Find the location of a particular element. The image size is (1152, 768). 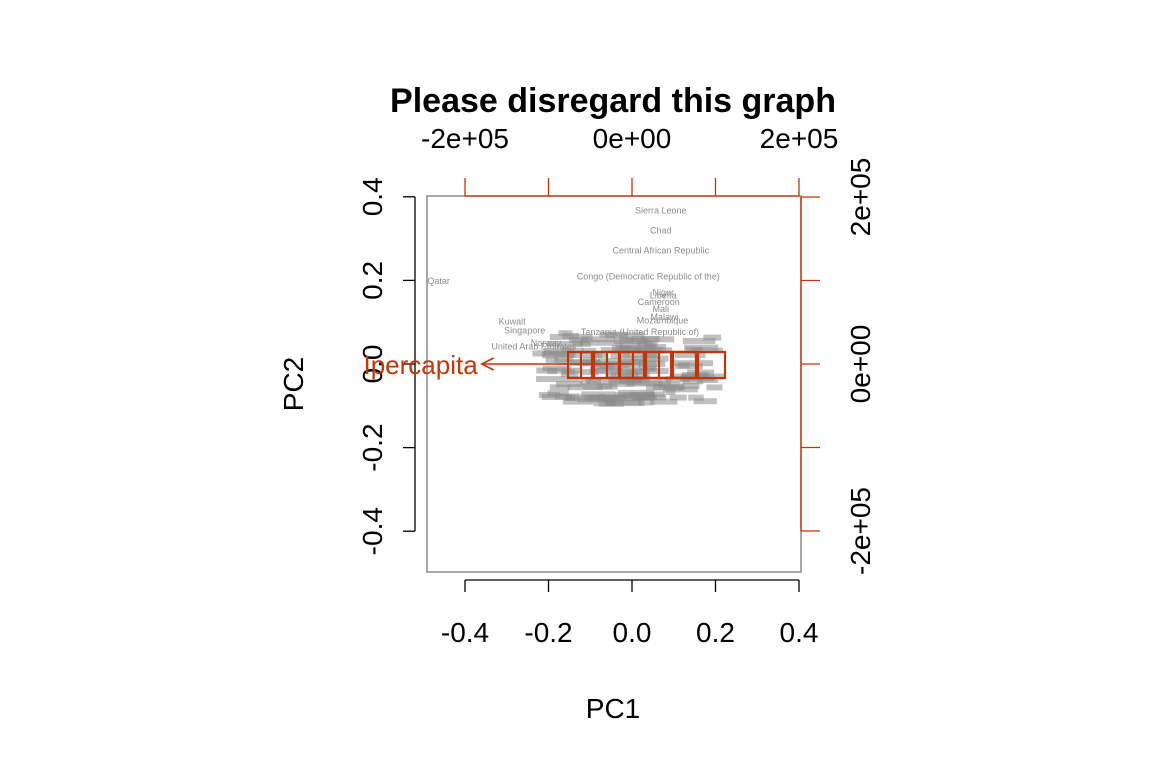

x-tick-label: 0.0 is located at coordinates (632, 632).